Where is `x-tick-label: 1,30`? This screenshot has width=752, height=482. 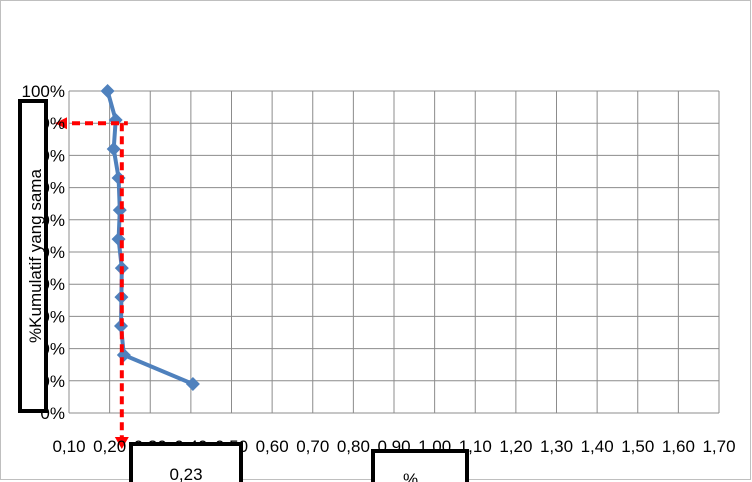
x-tick-label: 1,30 is located at coordinates (556, 446).